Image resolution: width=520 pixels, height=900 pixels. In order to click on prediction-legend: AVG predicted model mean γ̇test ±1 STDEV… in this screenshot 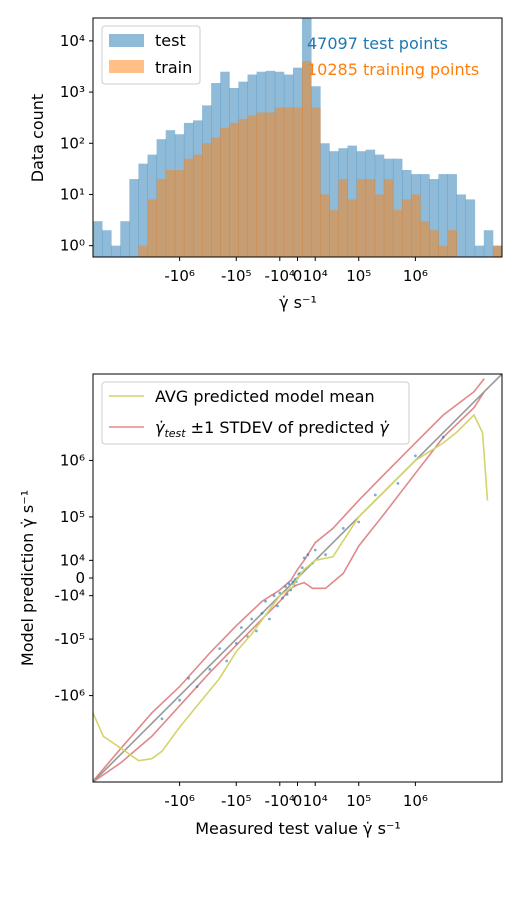, I will do `click(255, 413)`.